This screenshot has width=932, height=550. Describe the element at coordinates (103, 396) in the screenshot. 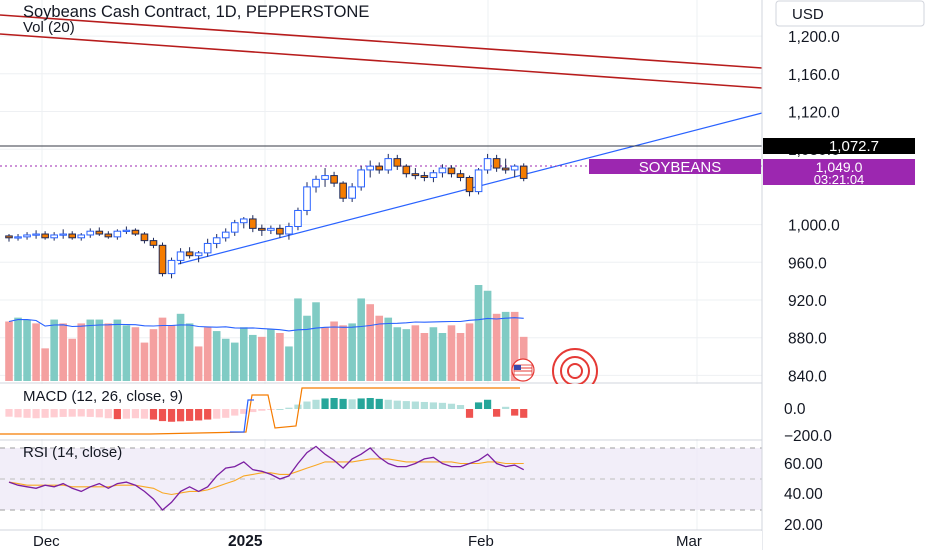

I see `macd-indicator-label: MACD (12, 26, close, 9)` at that location.